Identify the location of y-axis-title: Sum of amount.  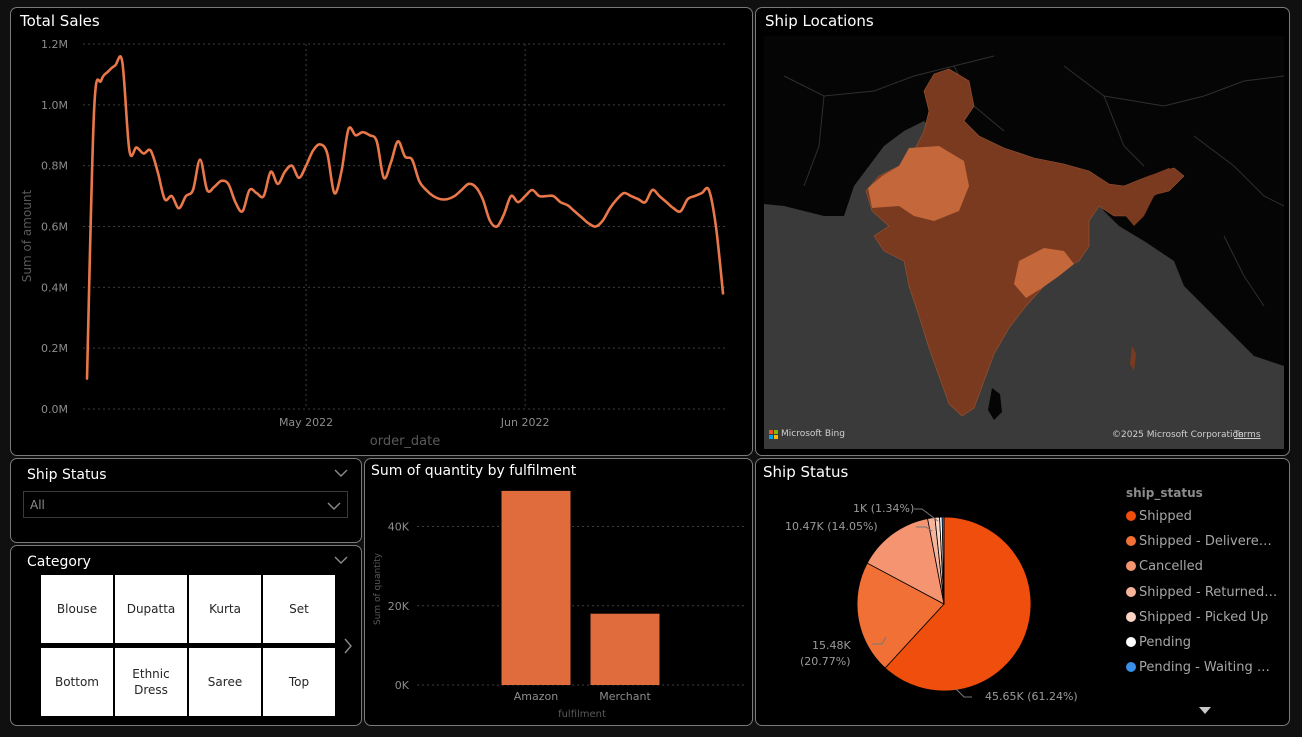
(27, 236).